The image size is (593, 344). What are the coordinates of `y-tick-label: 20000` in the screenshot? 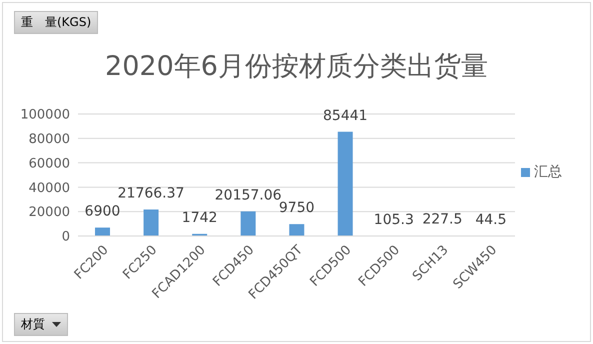 It's located at (49, 212).